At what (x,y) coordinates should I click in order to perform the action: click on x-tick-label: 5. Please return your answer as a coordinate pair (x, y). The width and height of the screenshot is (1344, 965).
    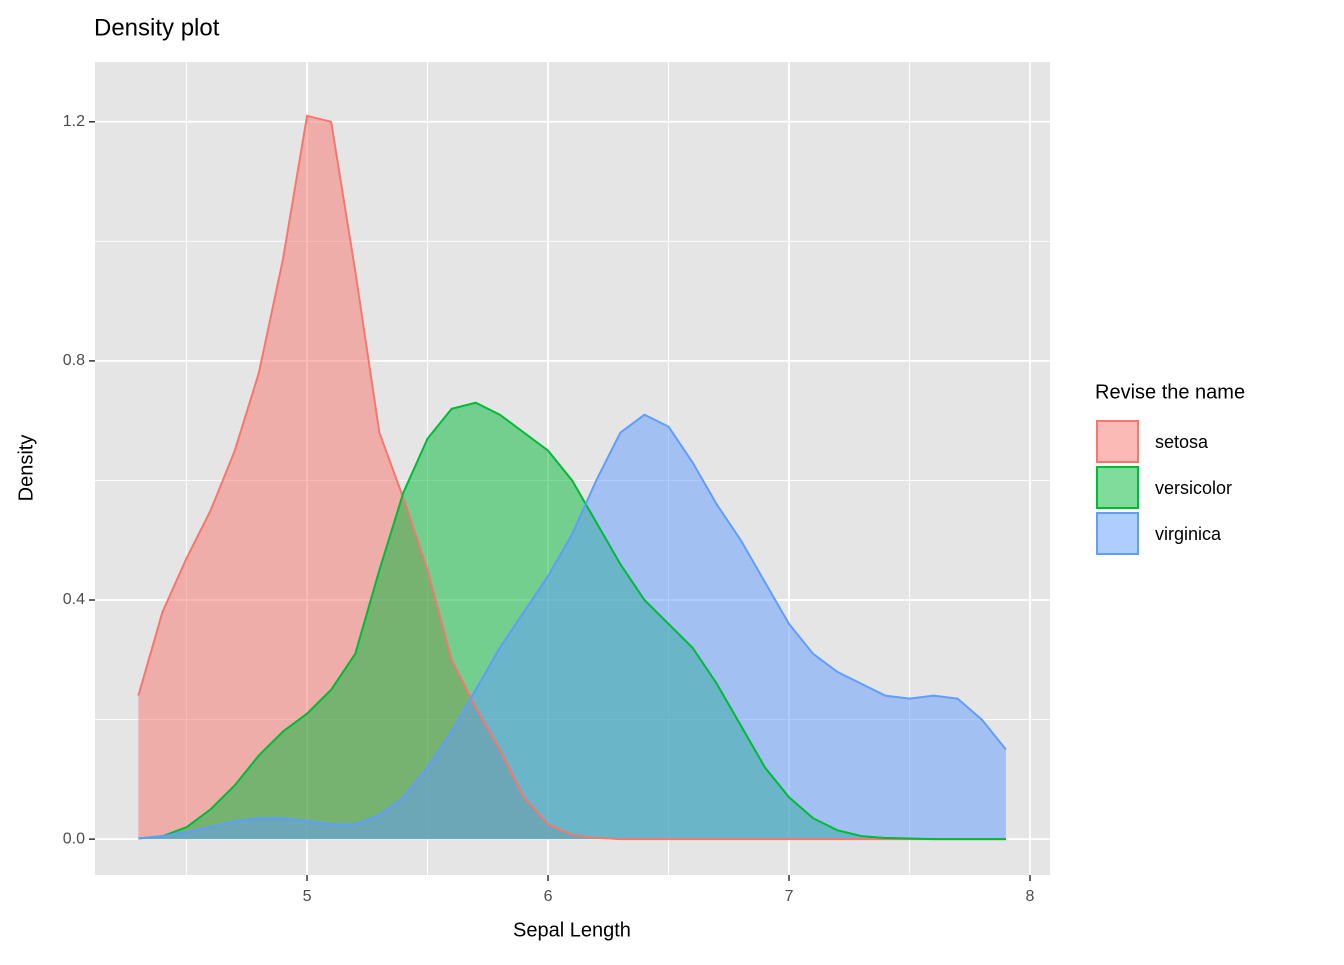
    Looking at the image, I should click on (307, 896).